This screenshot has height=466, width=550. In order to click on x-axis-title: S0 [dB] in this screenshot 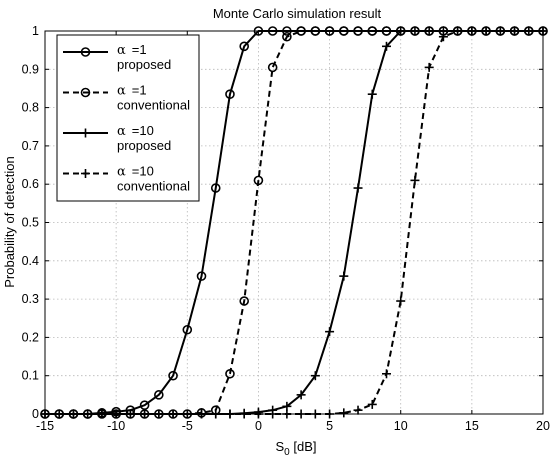, I will do `click(296, 448)`.